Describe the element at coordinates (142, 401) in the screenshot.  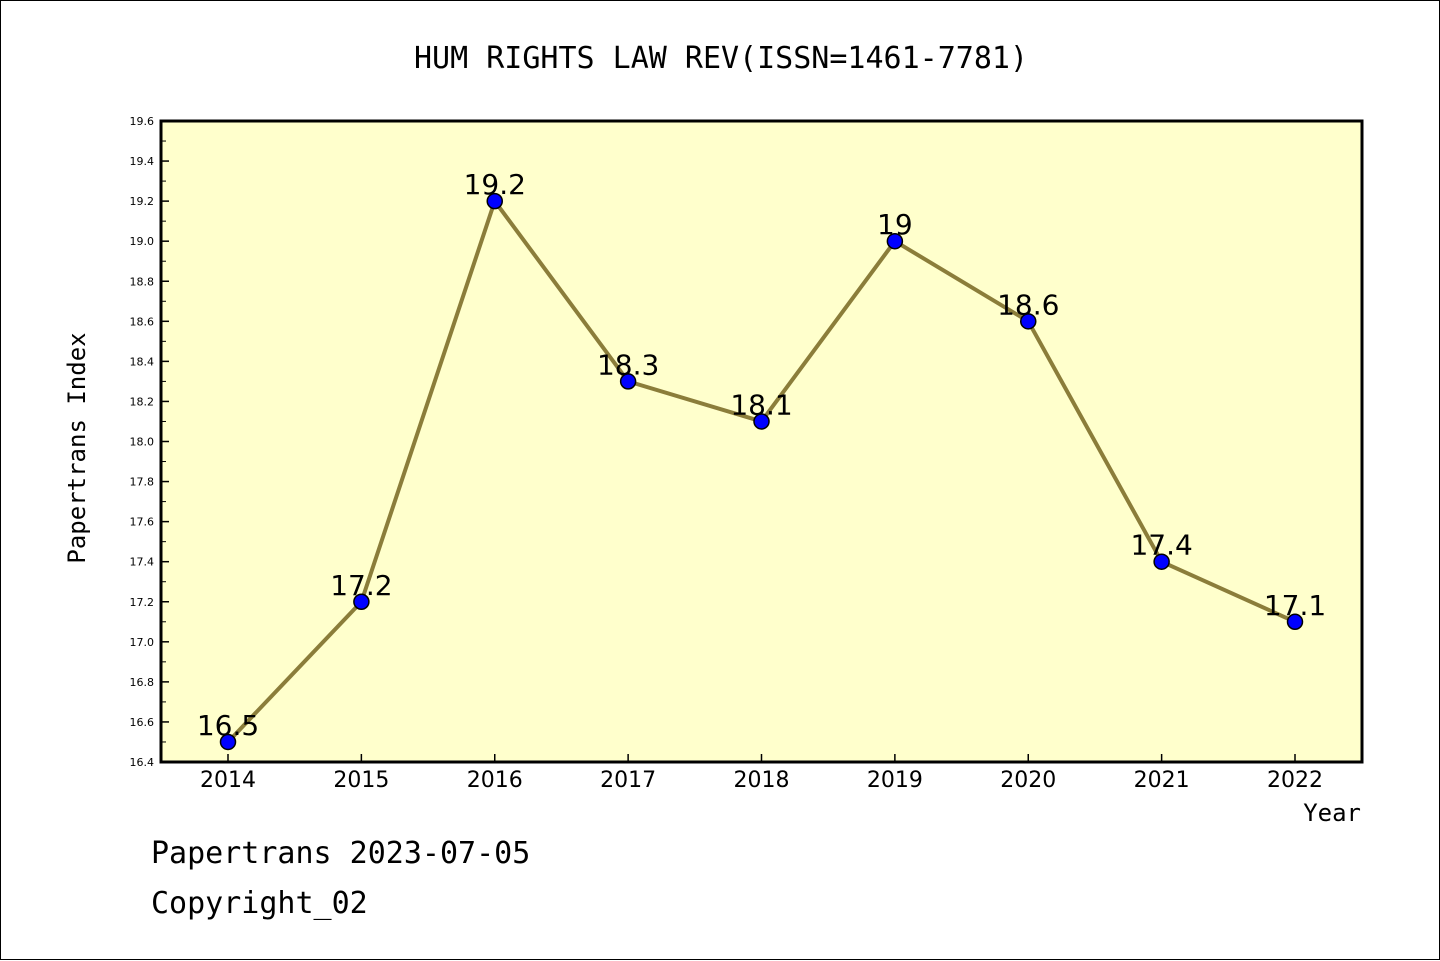
I see `y-tick-label: 18.2` at that location.